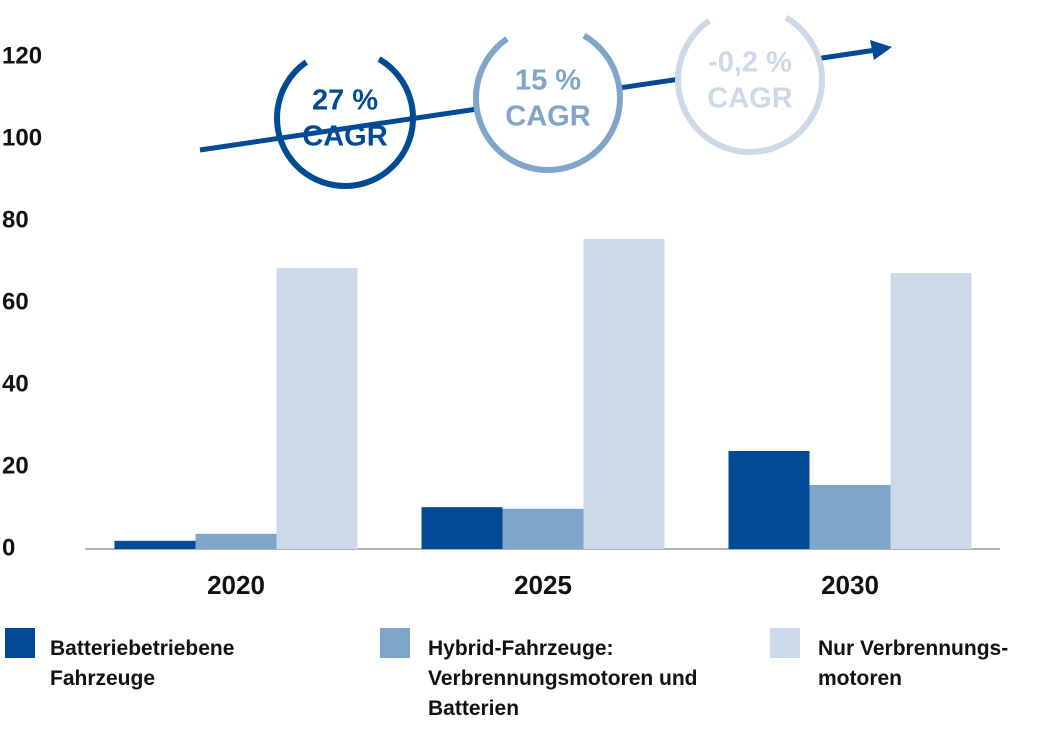 This screenshot has height=734, width=1061. I want to click on y-tick-label: 100, so click(22, 137).